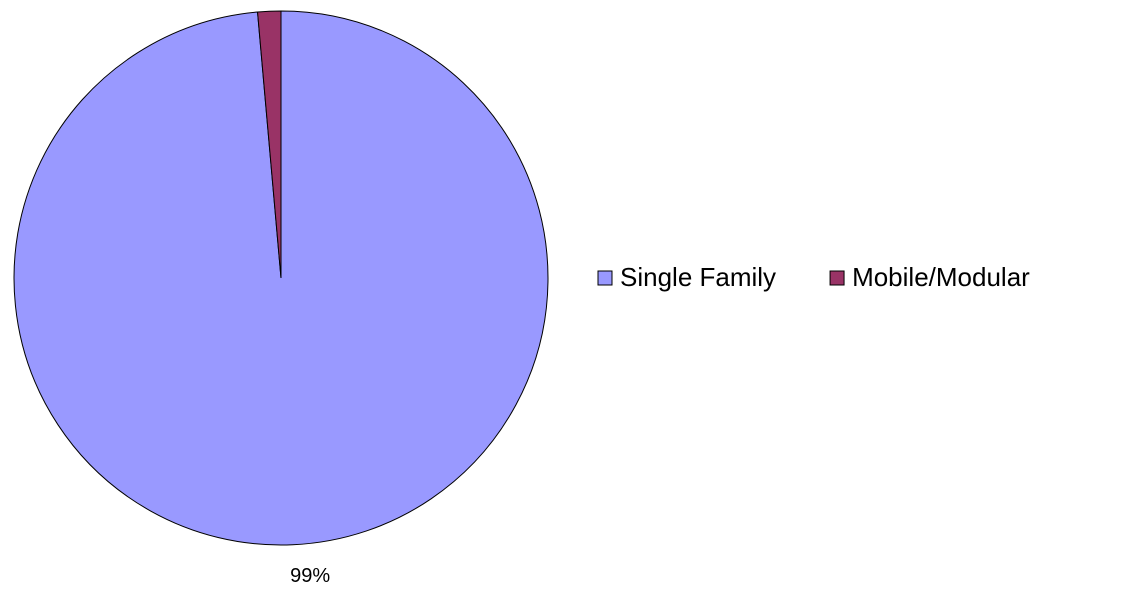 The height and width of the screenshot is (589, 1141). Describe the element at coordinates (269, 144) in the screenshot. I see `pie-slice` at that location.